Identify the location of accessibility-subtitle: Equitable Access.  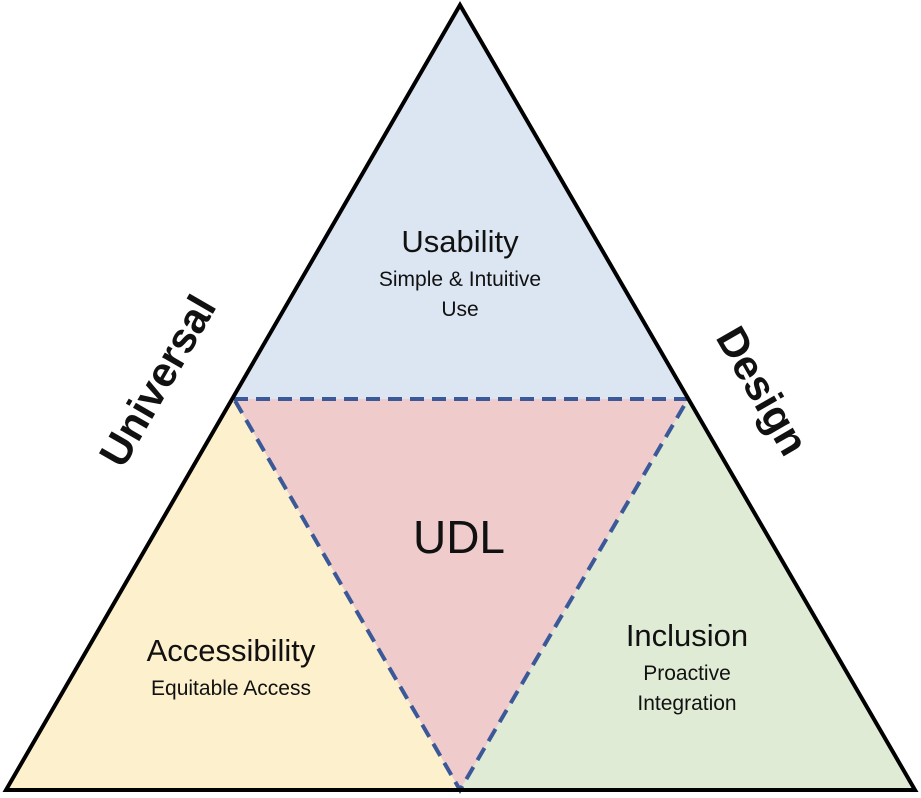
(231, 688).